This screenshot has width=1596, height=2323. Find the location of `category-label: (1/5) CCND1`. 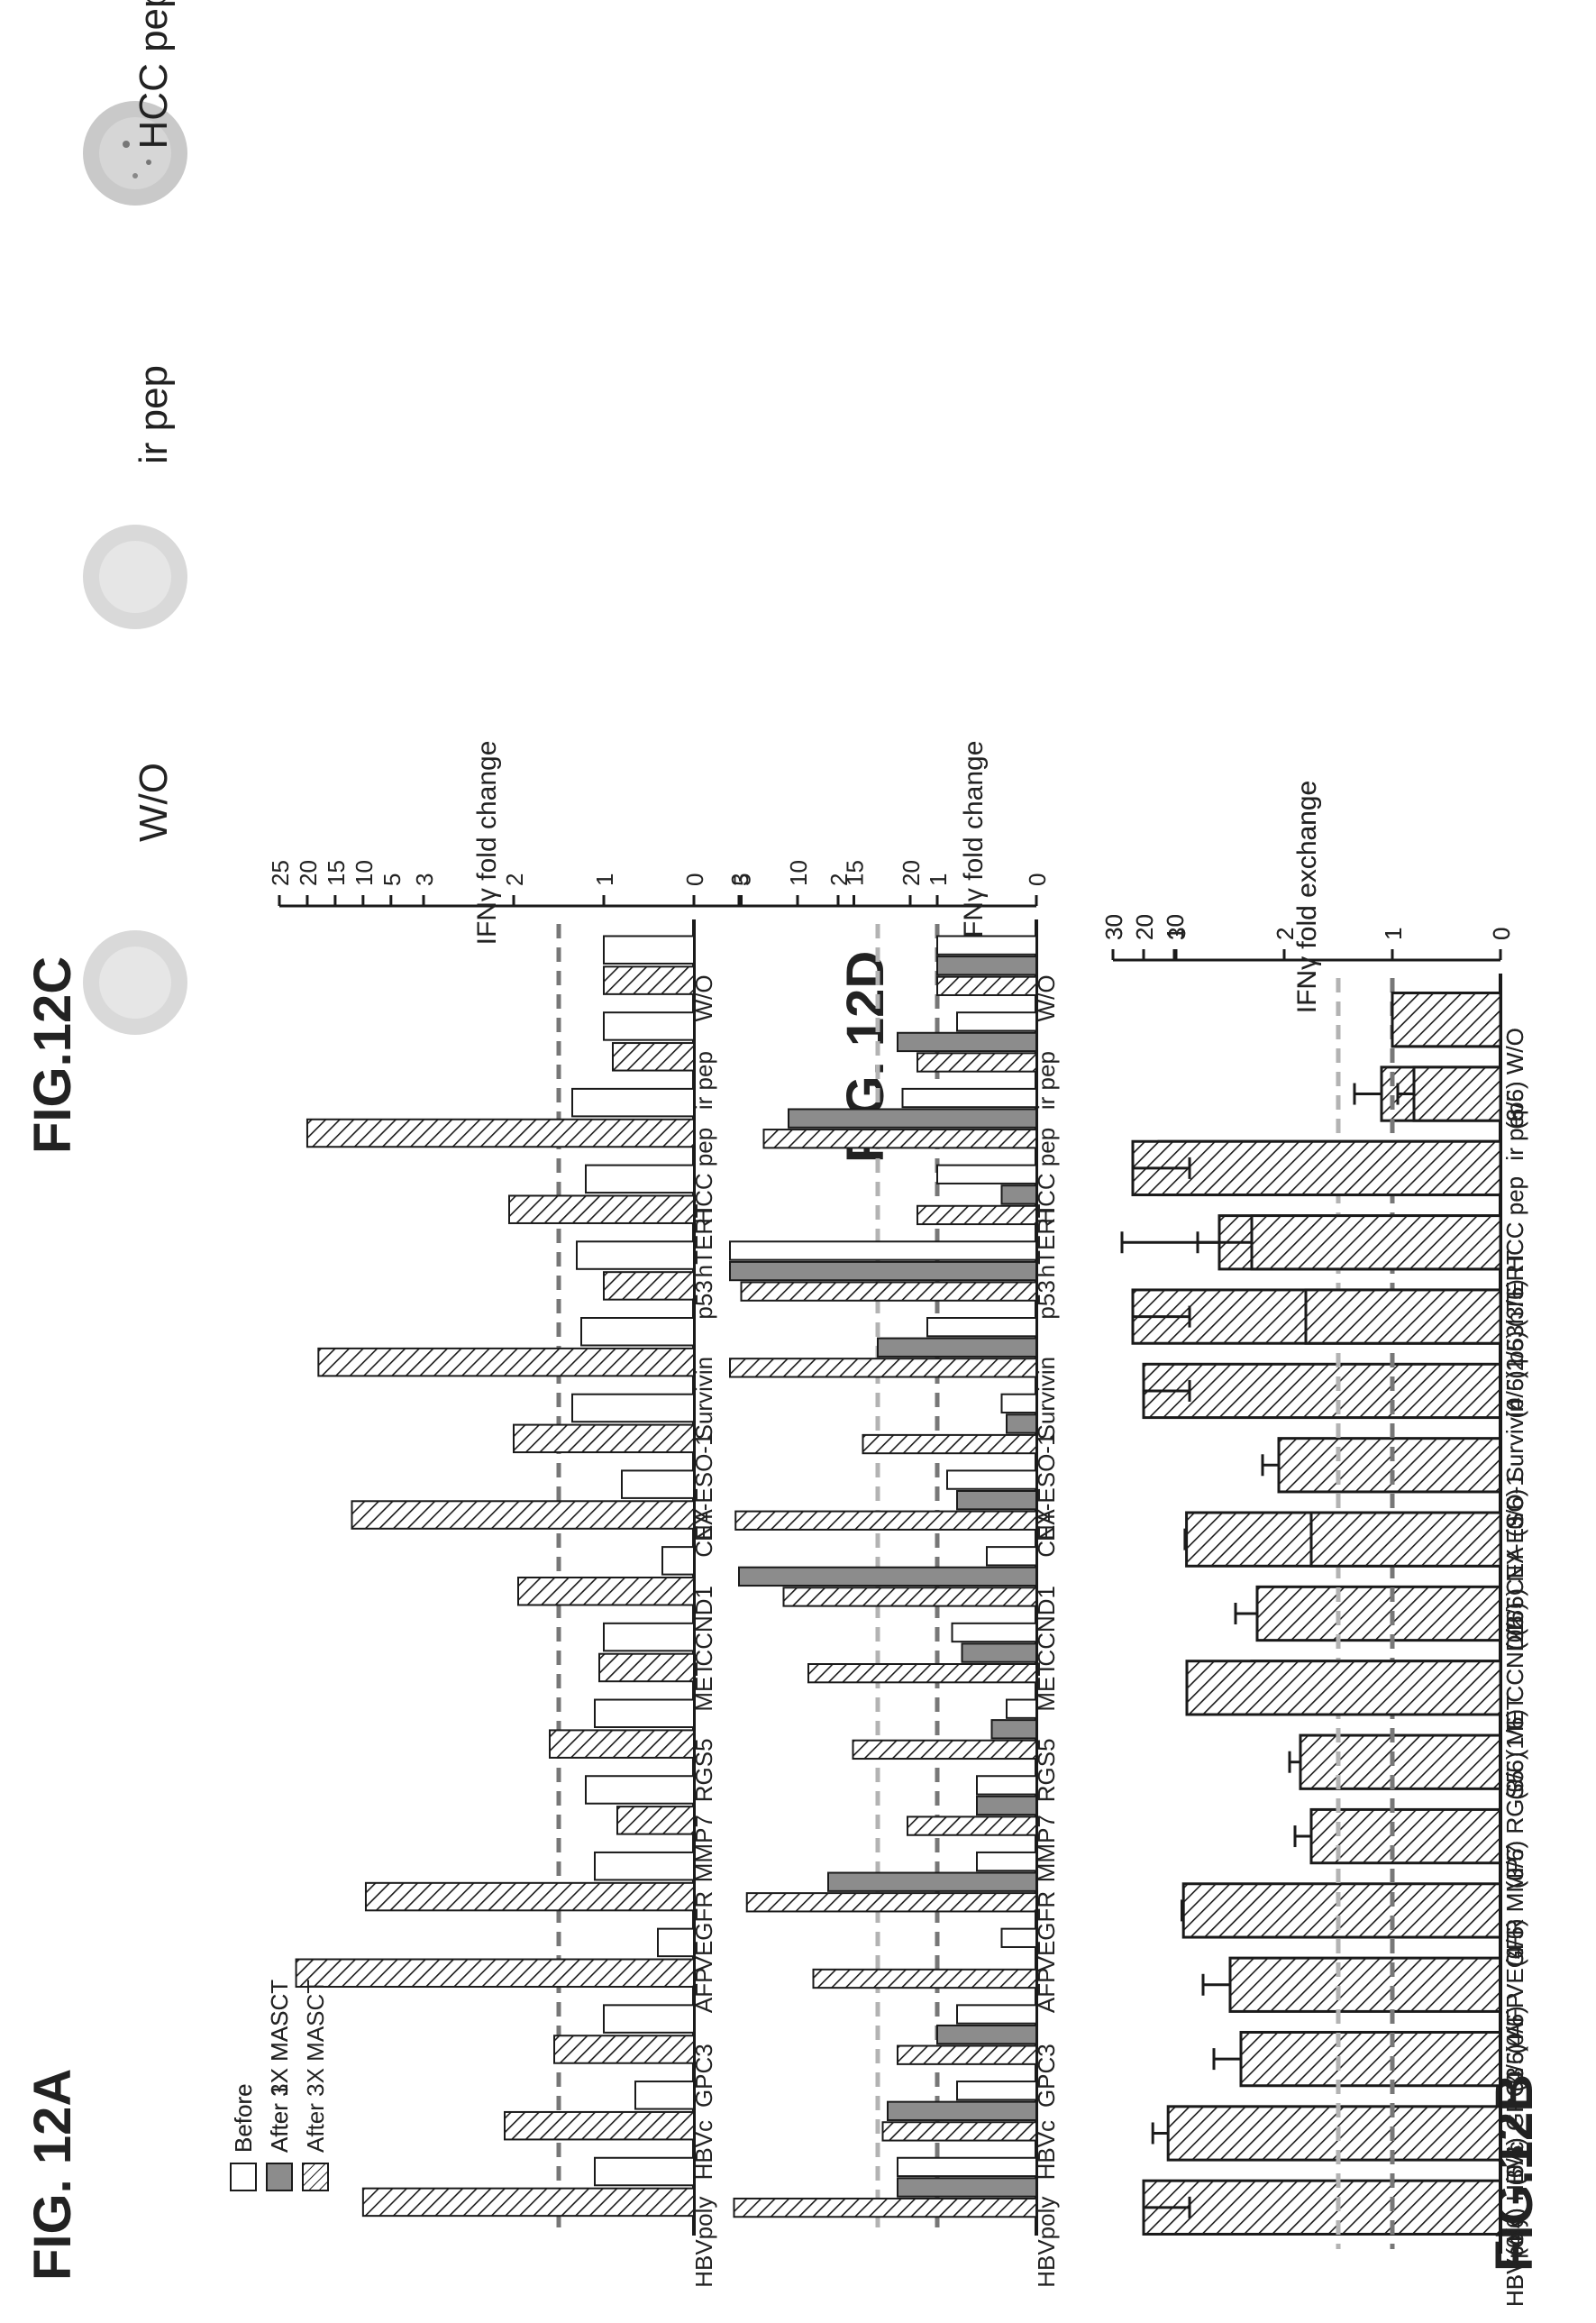

category-label: (1/5) CCND1 is located at coordinates (1514, 1689).